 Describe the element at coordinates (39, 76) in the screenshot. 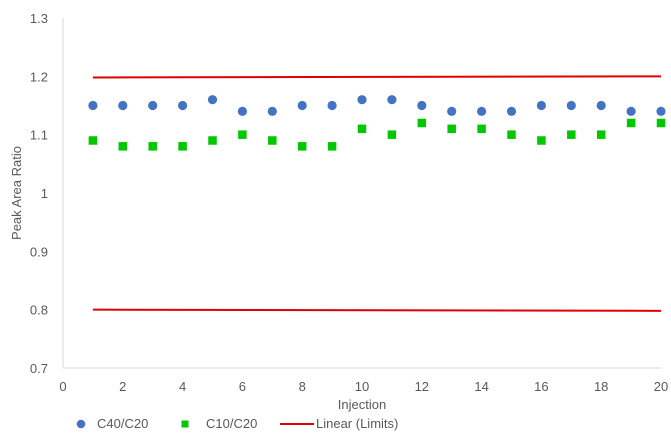

I see `y-tick-label: 1.2` at that location.